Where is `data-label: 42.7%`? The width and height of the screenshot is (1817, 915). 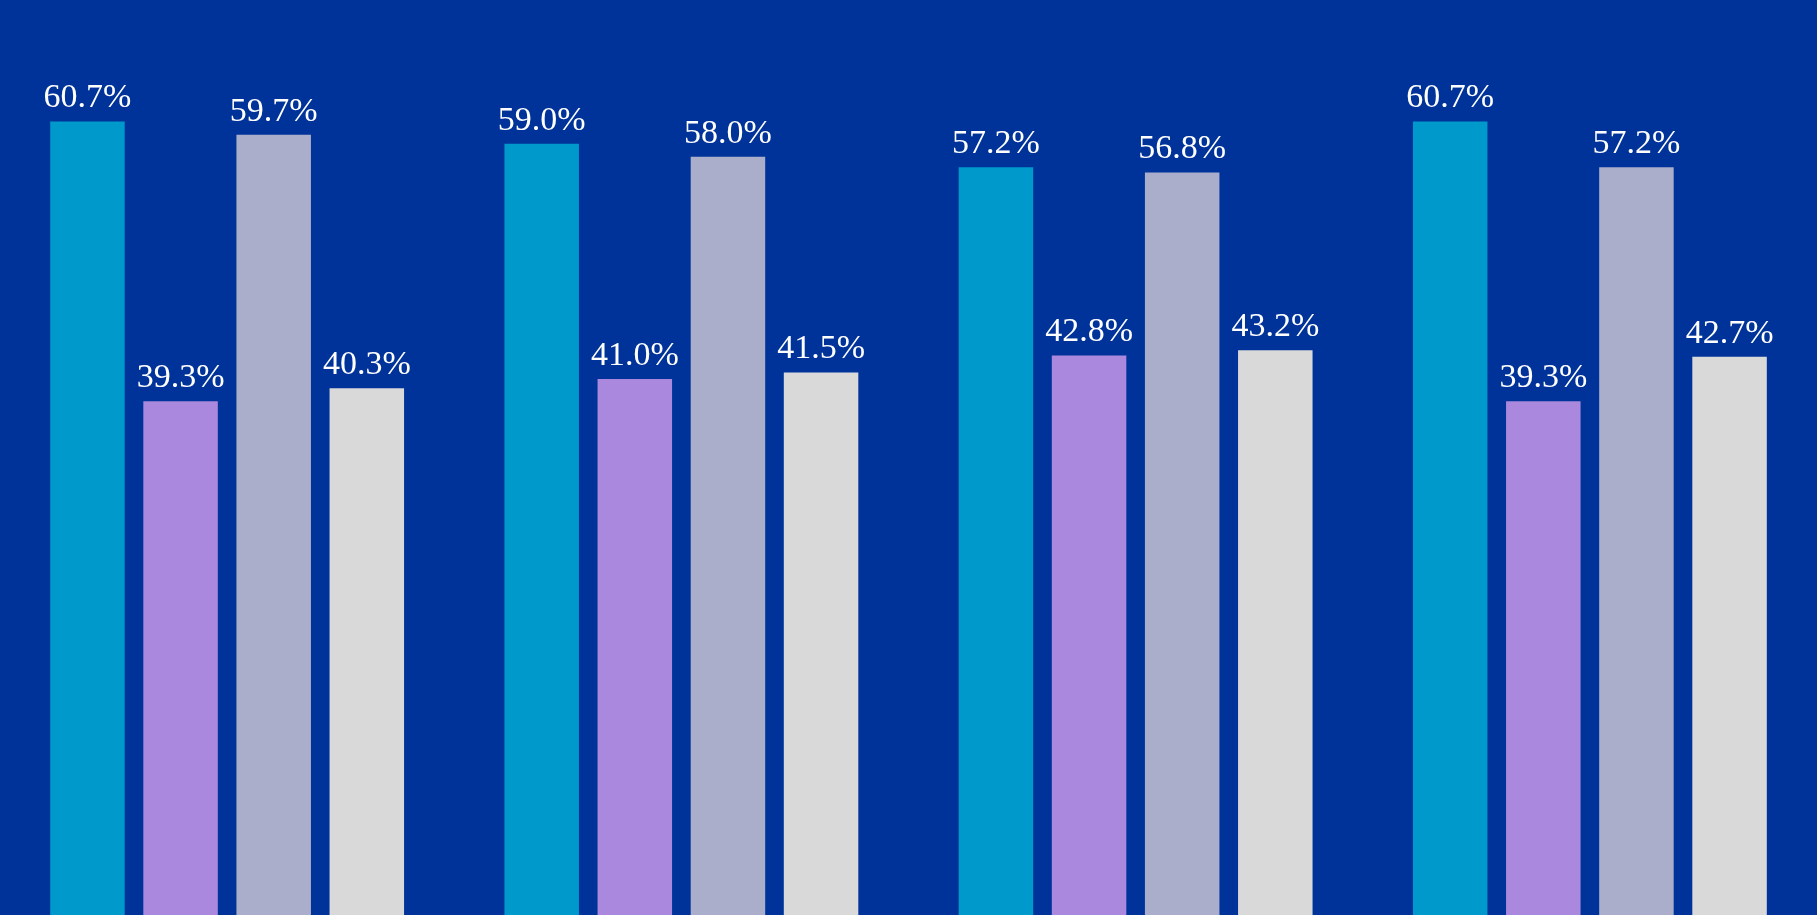 data-label: 42.7% is located at coordinates (1729, 331).